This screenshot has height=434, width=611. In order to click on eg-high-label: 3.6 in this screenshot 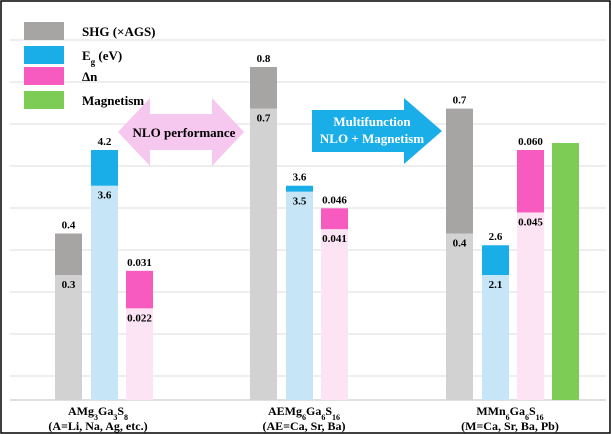, I will do `click(300, 178)`.